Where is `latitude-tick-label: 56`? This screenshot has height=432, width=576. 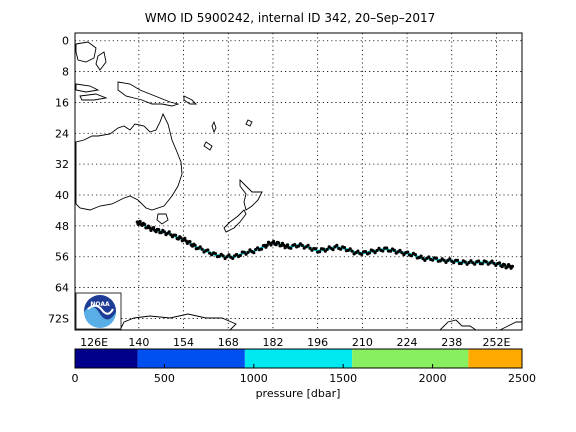 latitude-tick-label: 56 is located at coordinates (62, 257).